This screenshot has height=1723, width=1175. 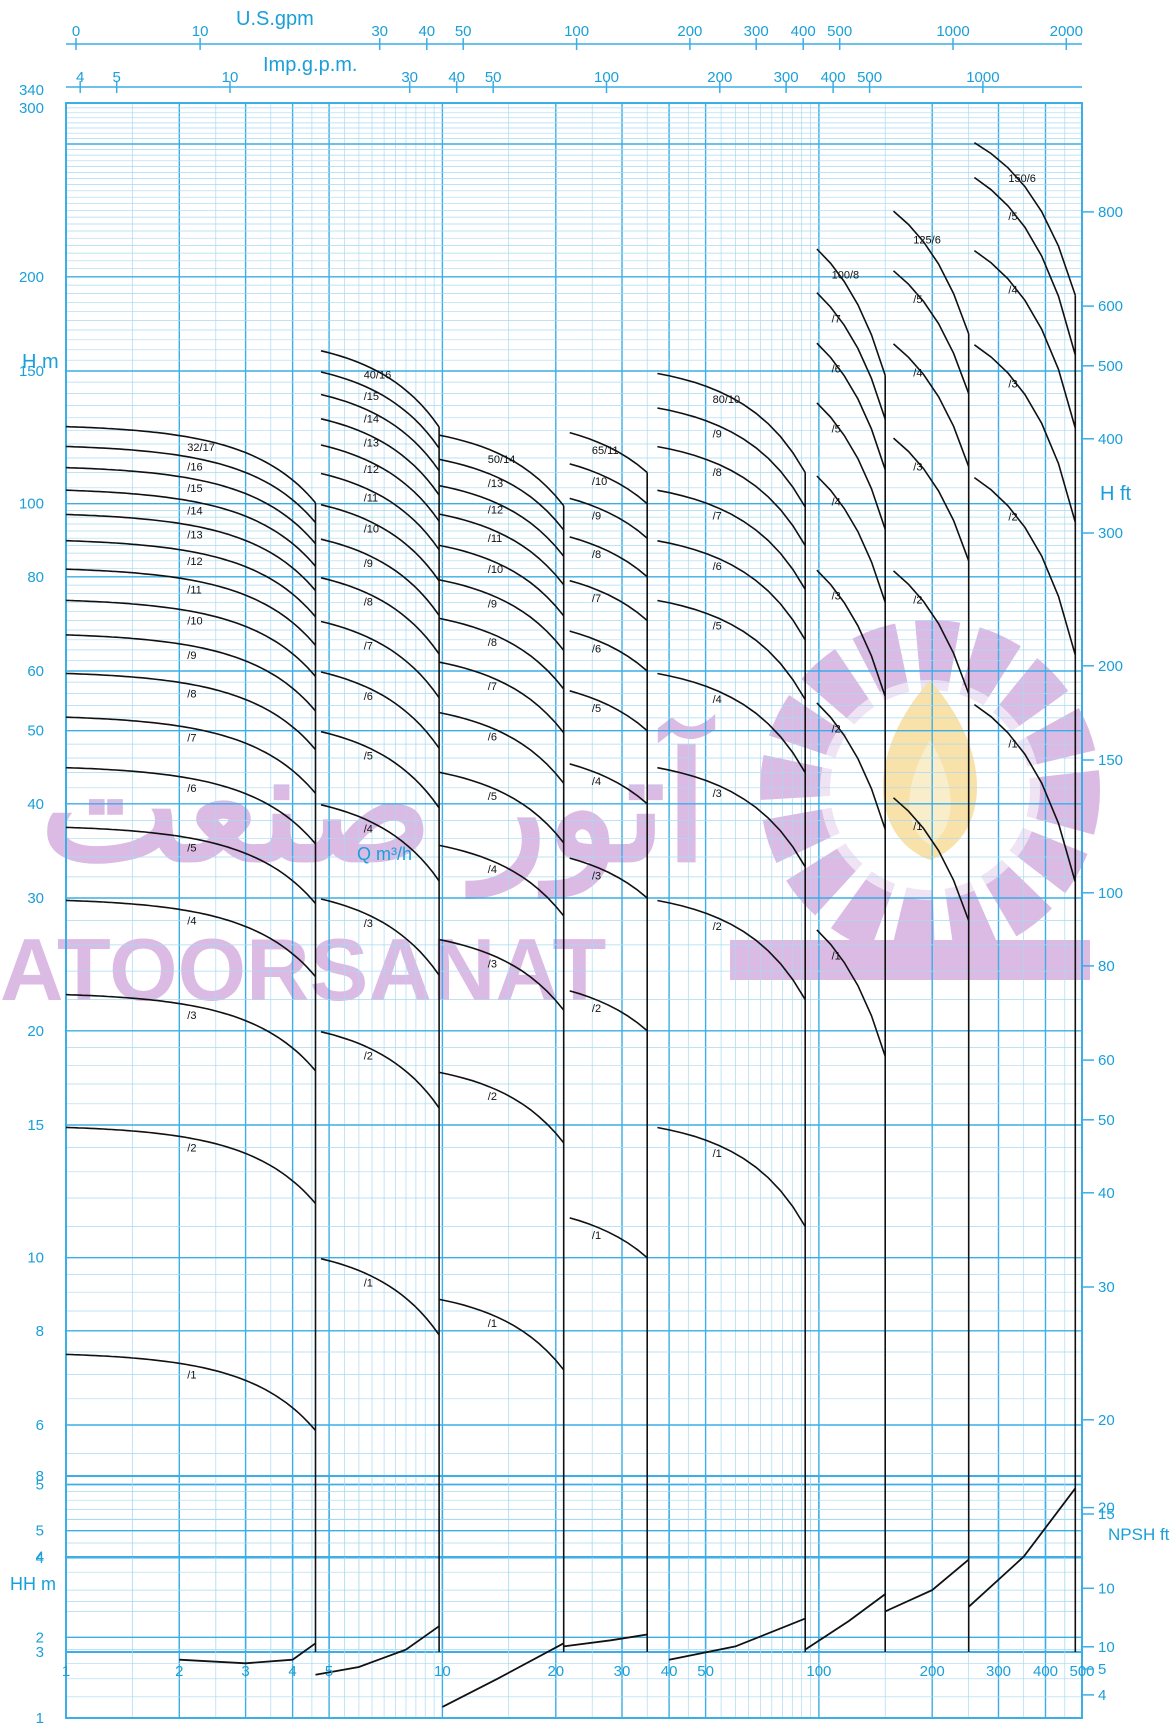 I want to click on pump-curve-label: 150/6, so click(x=1022, y=179).